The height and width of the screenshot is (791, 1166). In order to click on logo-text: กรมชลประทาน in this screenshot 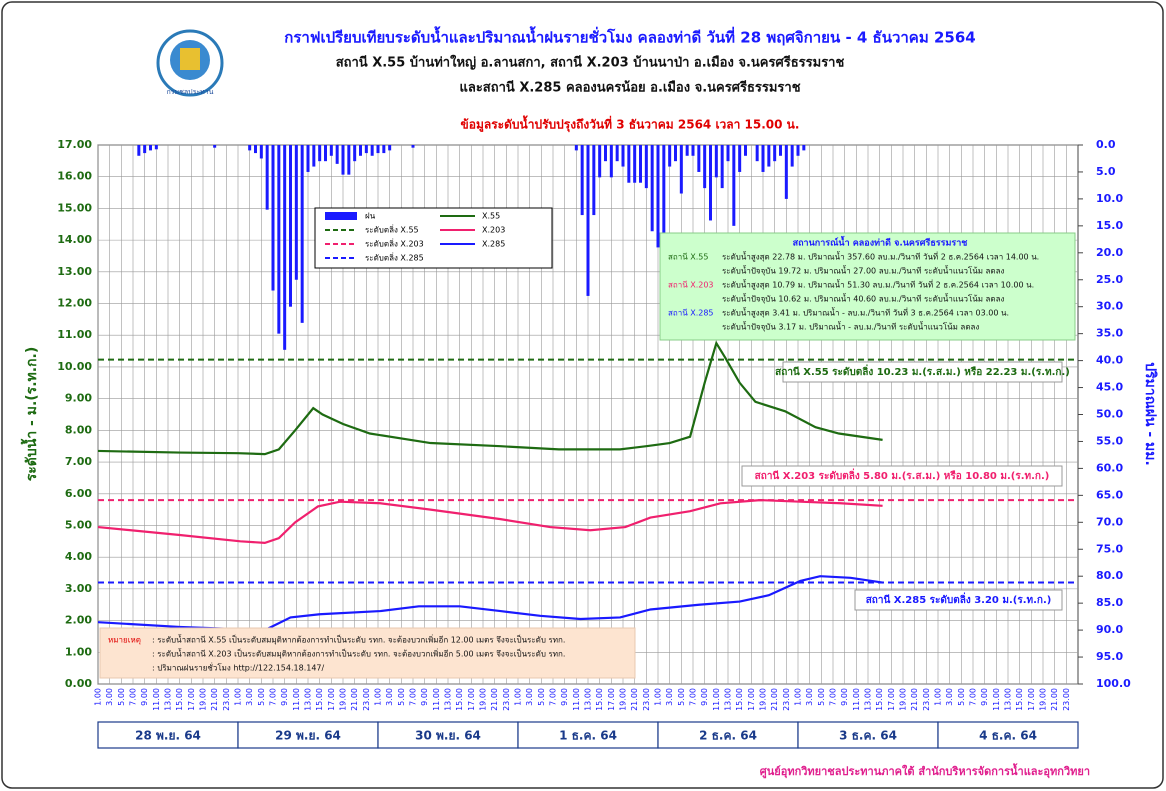, I will do `click(190, 92)`.